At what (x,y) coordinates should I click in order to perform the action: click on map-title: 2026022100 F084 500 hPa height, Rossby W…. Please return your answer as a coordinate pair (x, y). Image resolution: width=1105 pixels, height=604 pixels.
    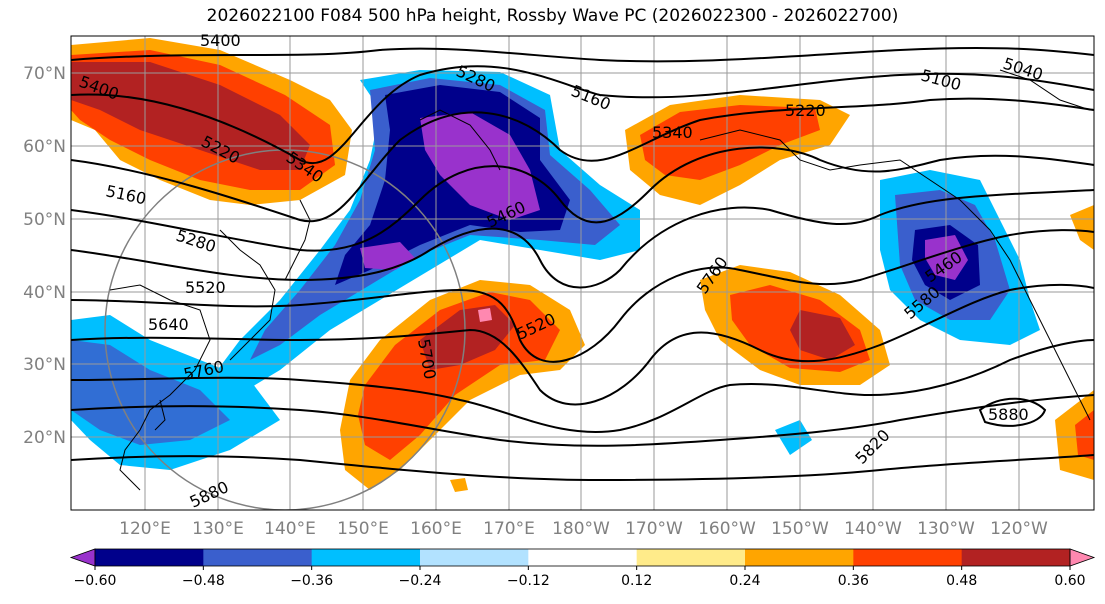
    Looking at the image, I should click on (552, 16).